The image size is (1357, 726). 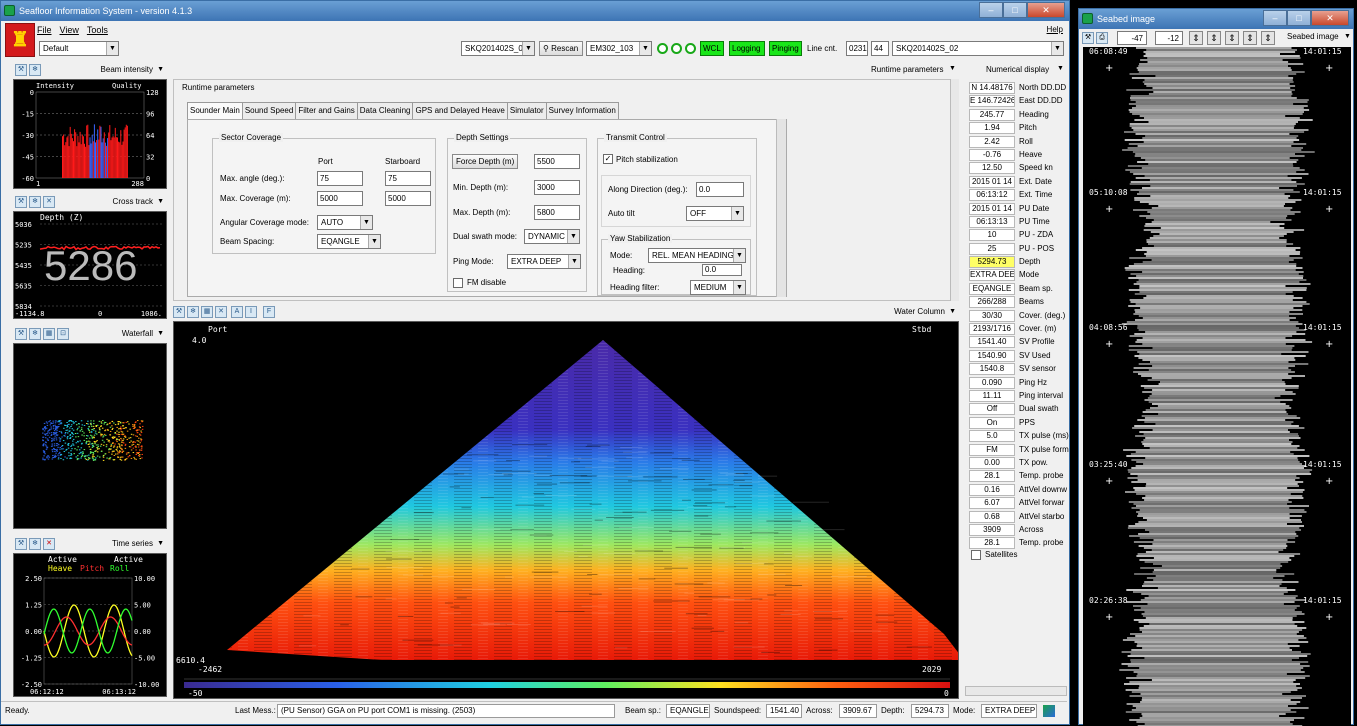 What do you see at coordinates (552, 236) in the screenshot?
I see `dual-swath-select: DYNAMIC ▼` at bounding box center [552, 236].